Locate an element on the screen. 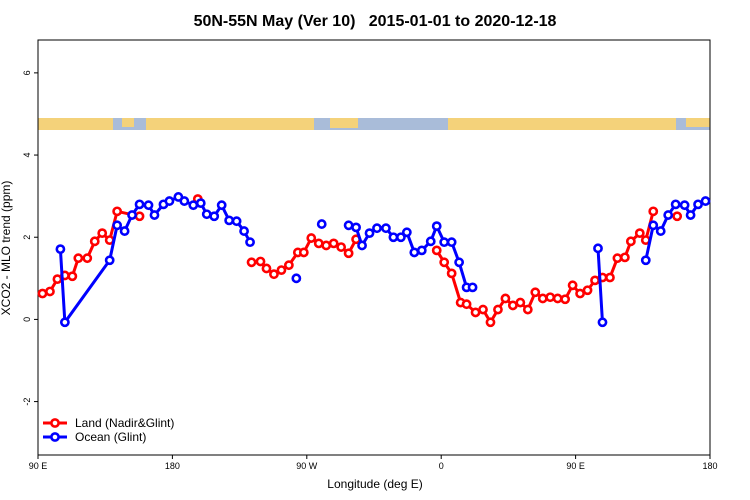 Image resolution: width=750 pixels, height=500 pixels. x-axis-label: Longitude (deg E) is located at coordinates (374, 484).